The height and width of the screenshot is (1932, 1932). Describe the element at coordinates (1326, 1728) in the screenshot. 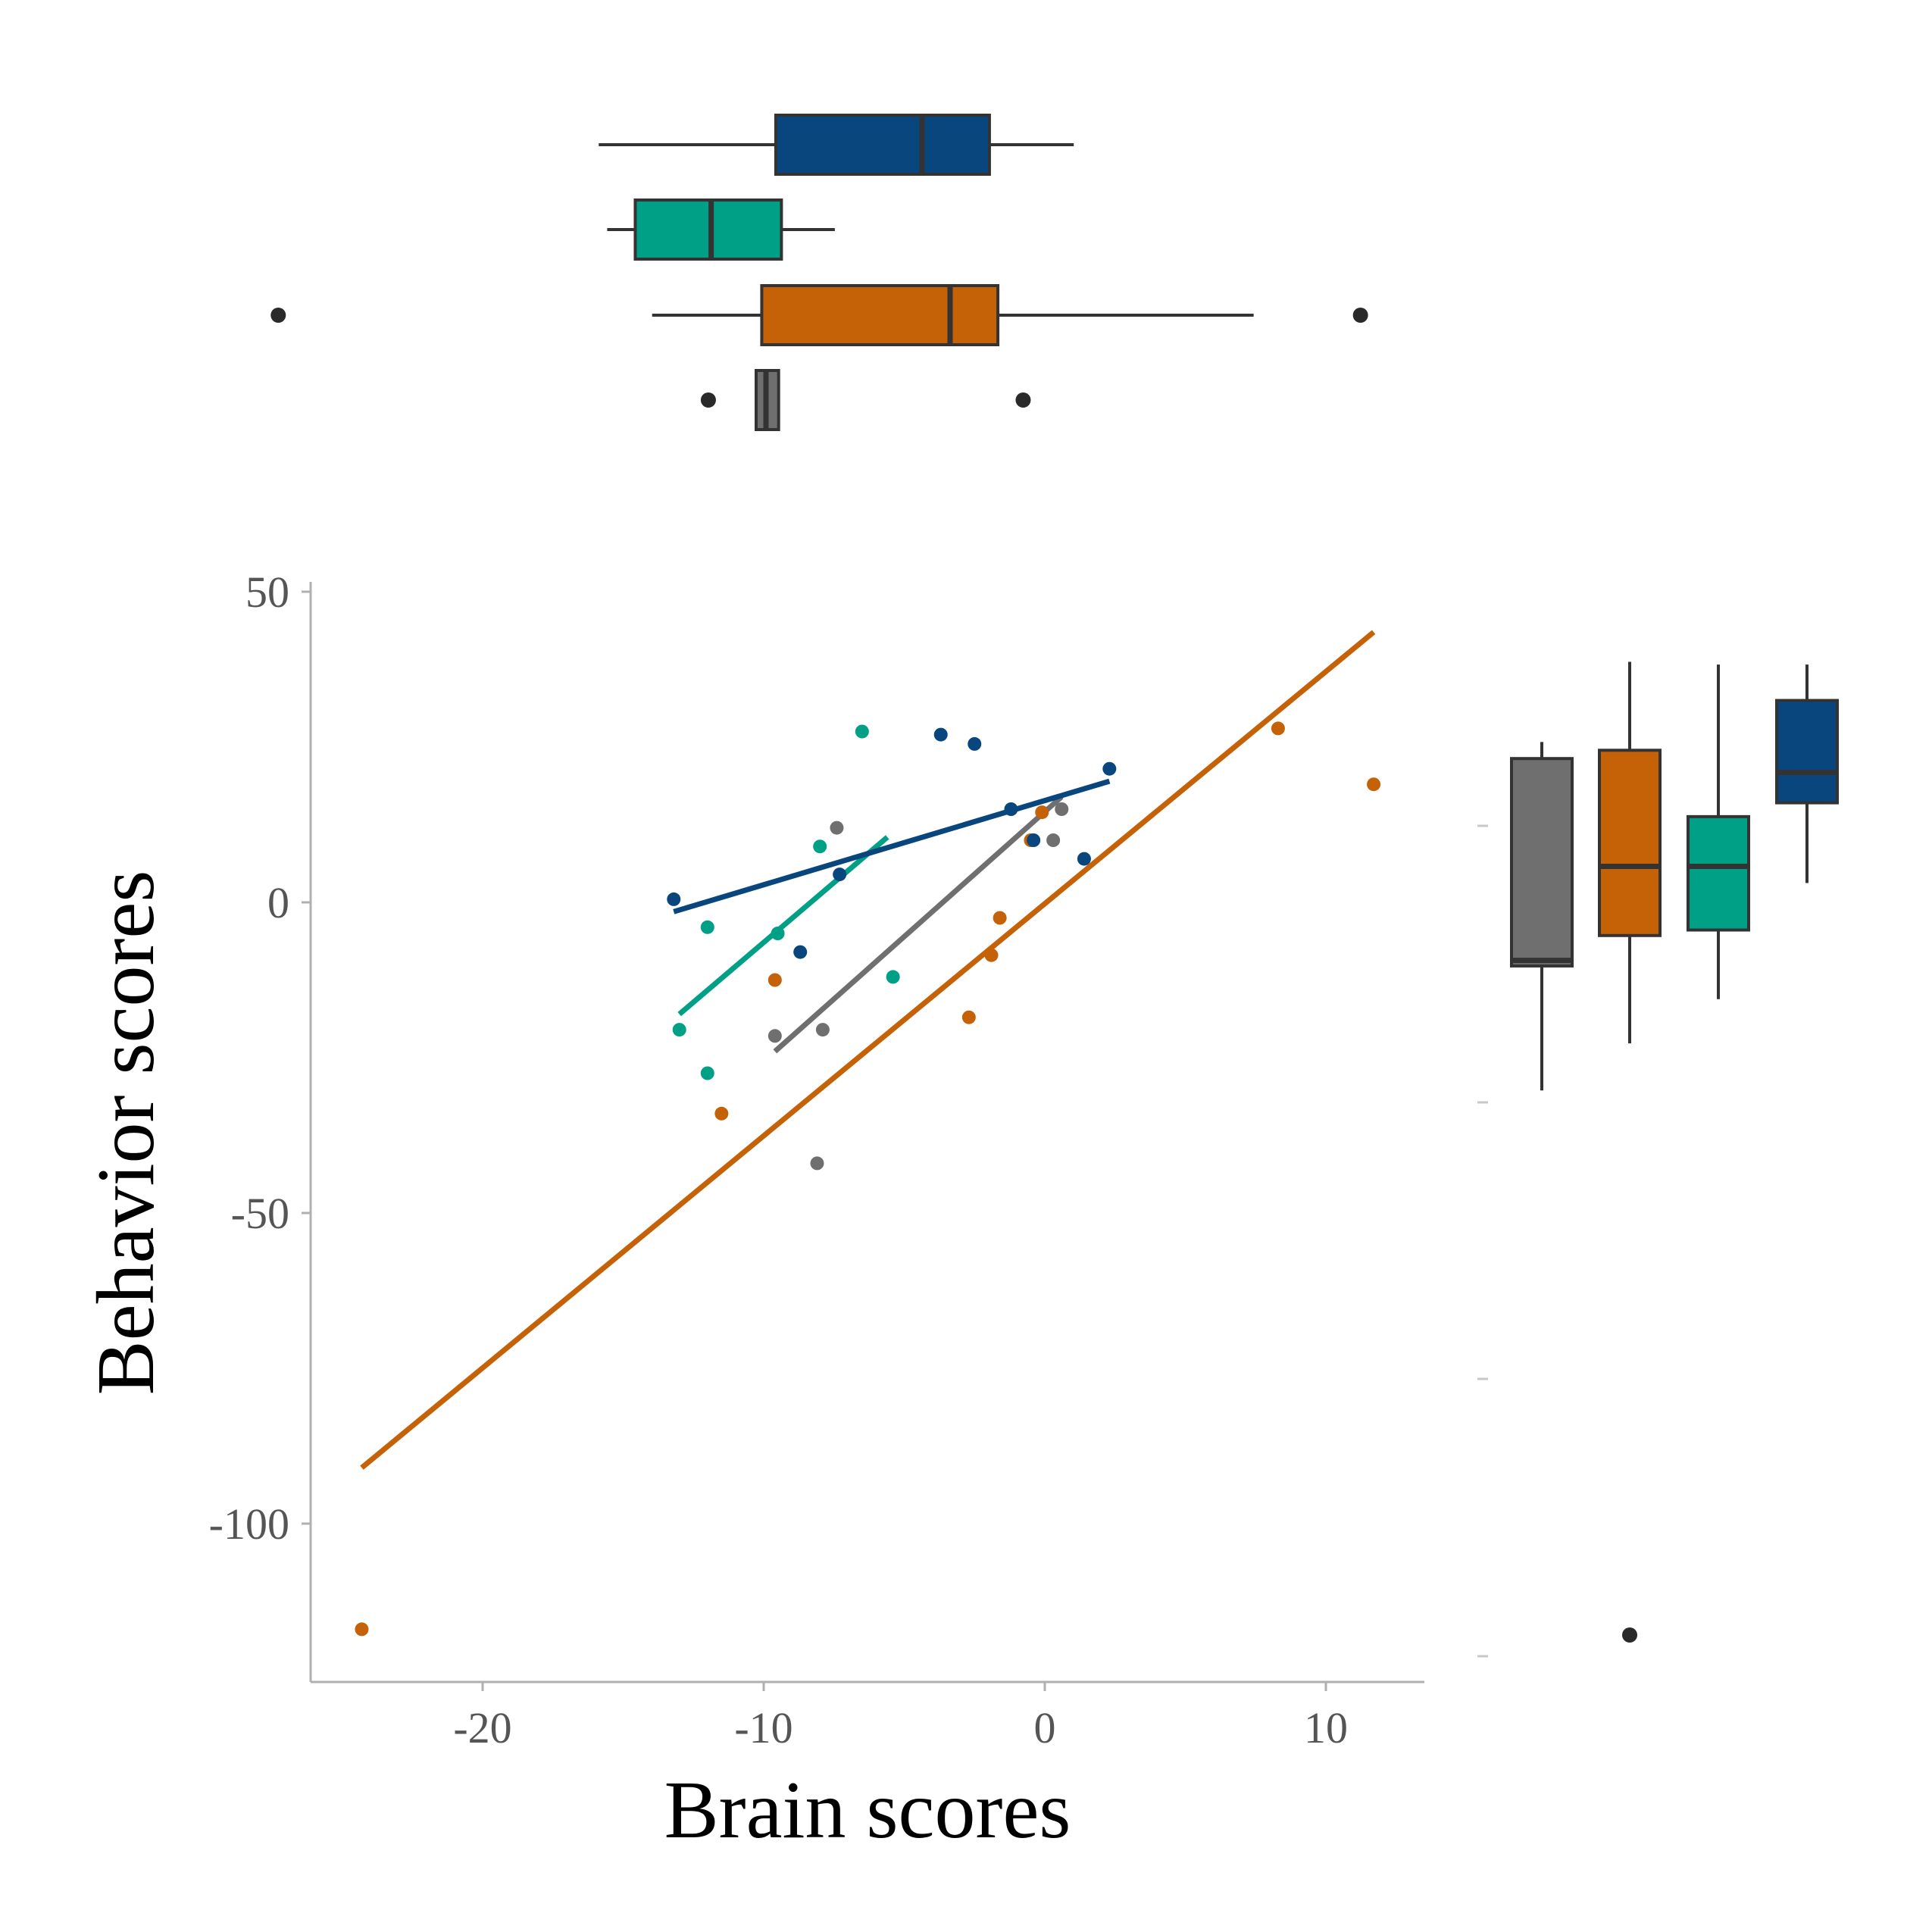

I see `x-tick-label: 10` at that location.